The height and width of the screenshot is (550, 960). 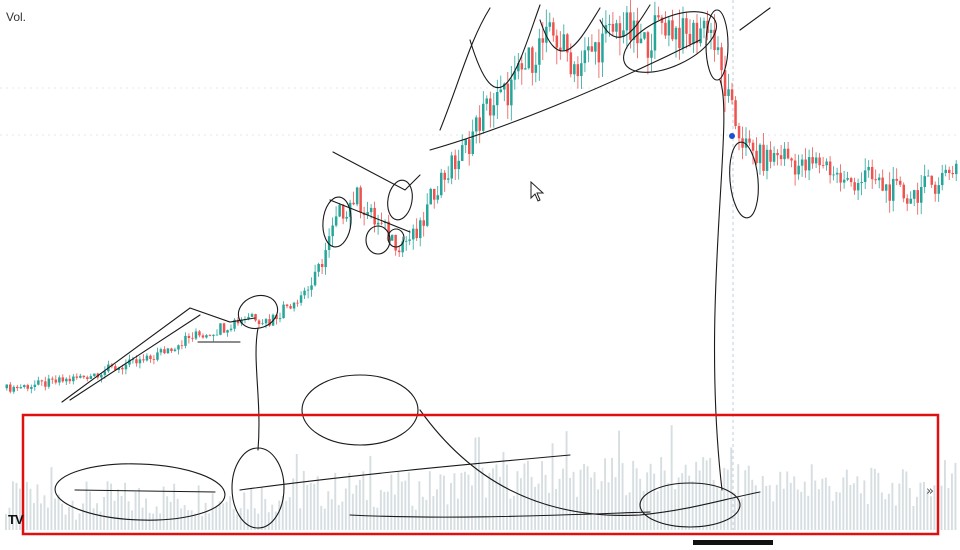 I want to click on annotation-wave-d, so click(x=625, y=21).